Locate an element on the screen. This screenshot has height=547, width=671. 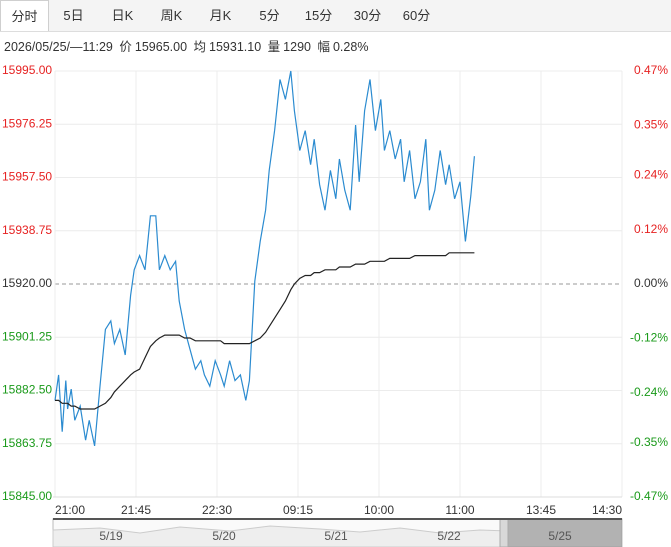
tab: 5日 is located at coordinates (73, 15).